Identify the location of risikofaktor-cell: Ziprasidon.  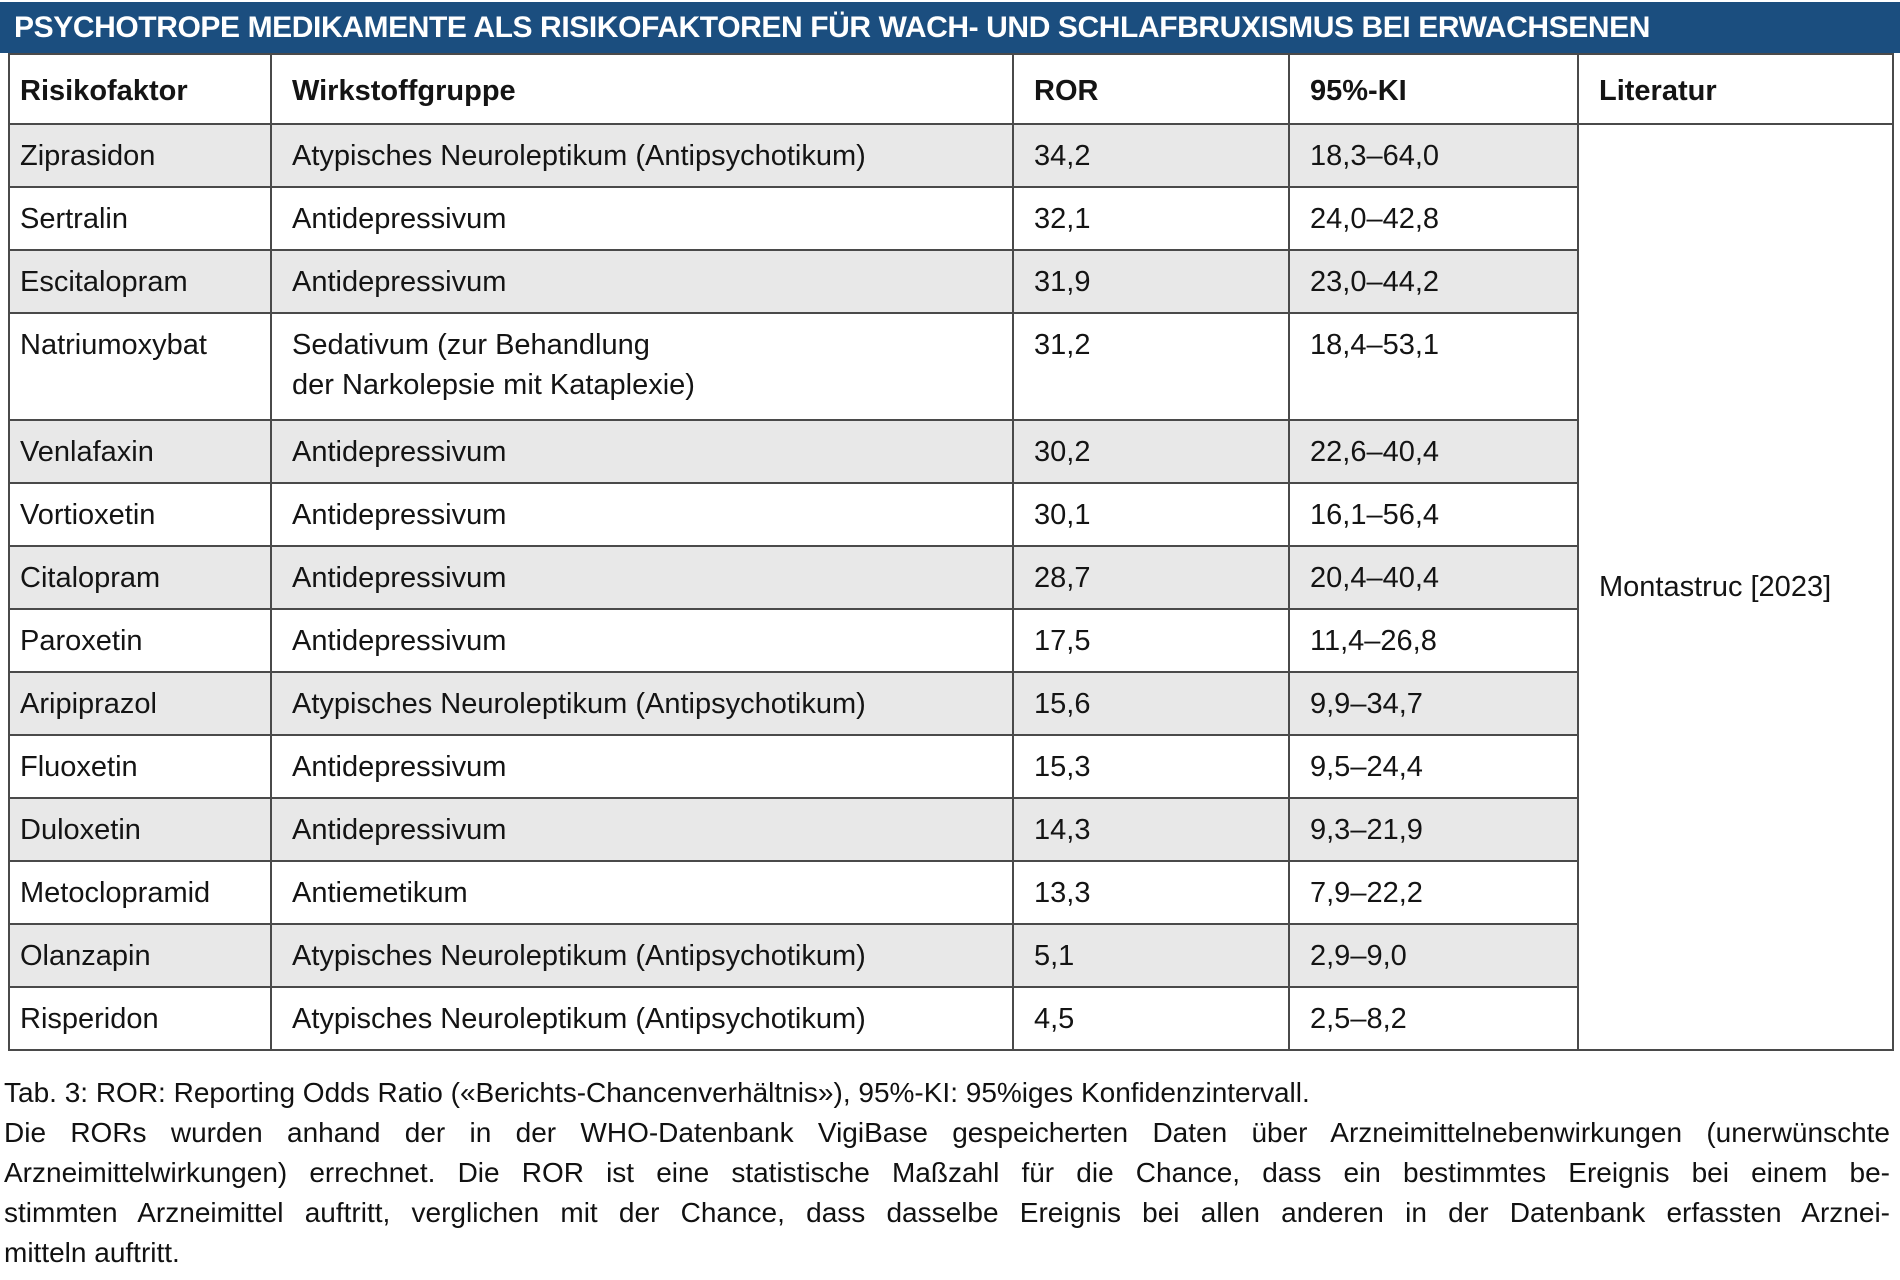
(140, 155).